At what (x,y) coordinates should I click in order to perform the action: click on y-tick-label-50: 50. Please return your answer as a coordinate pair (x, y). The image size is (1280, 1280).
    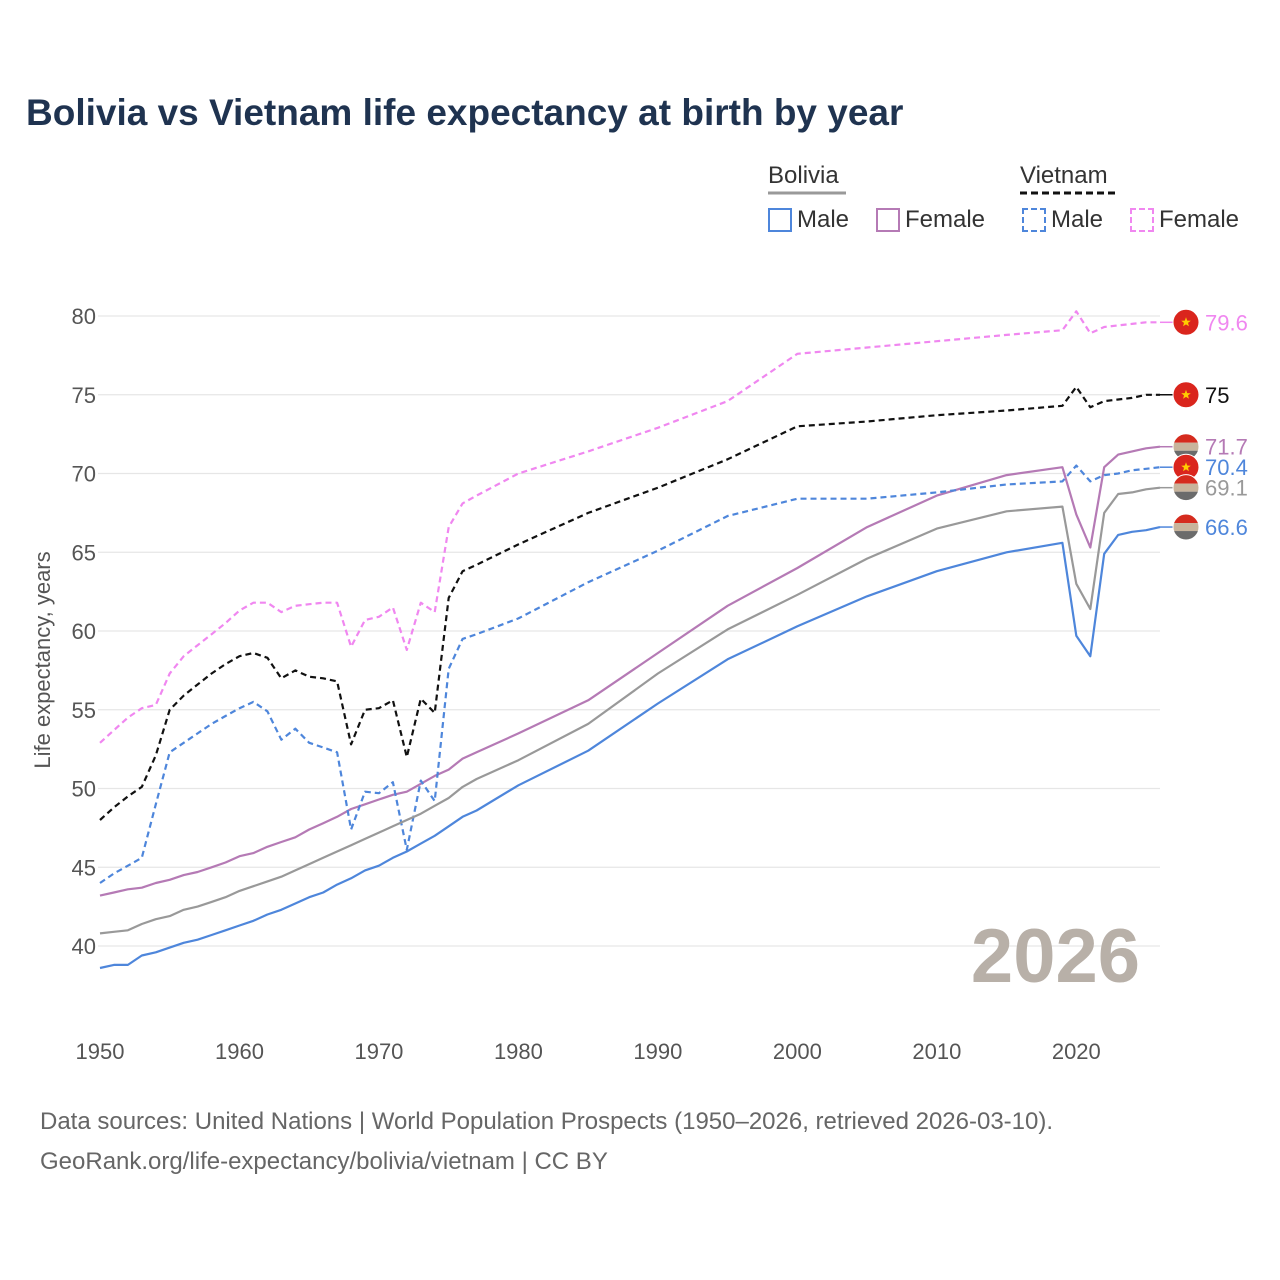
    Looking at the image, I should click on (84, 789).